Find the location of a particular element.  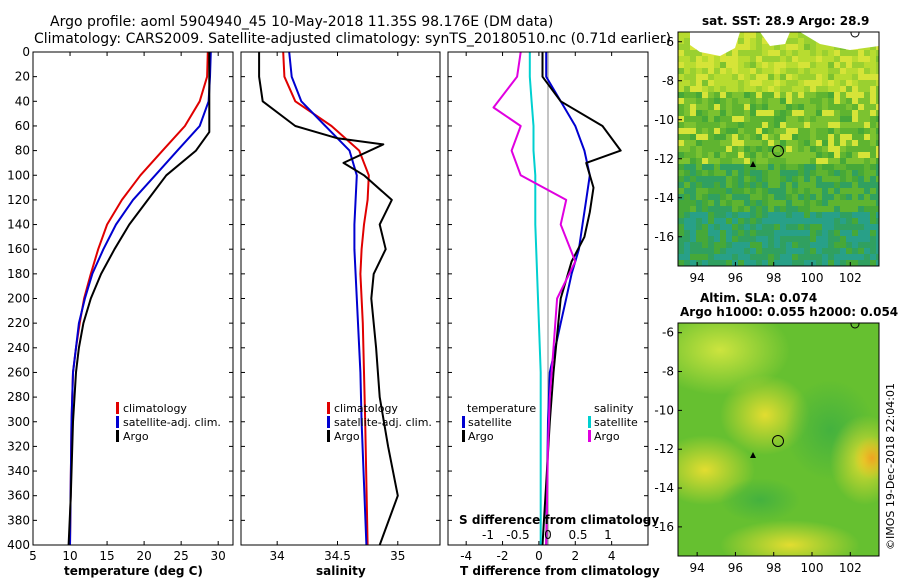

map-x-tick-label: 98 is located at coordinates (773, 568).